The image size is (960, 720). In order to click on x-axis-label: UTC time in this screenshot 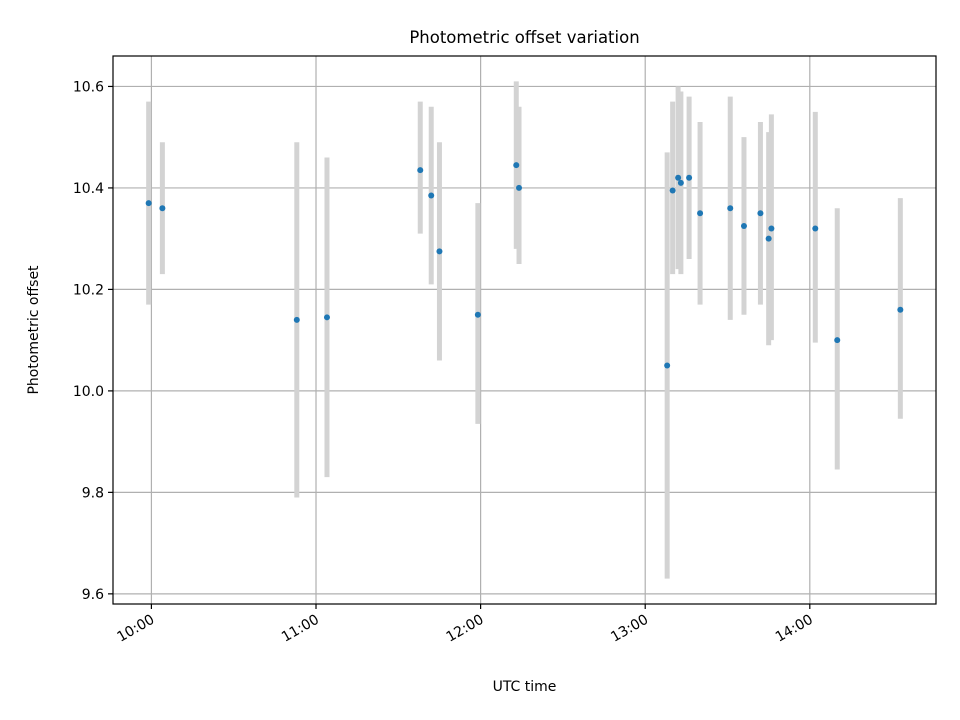, I will do `click(525, 687)`.